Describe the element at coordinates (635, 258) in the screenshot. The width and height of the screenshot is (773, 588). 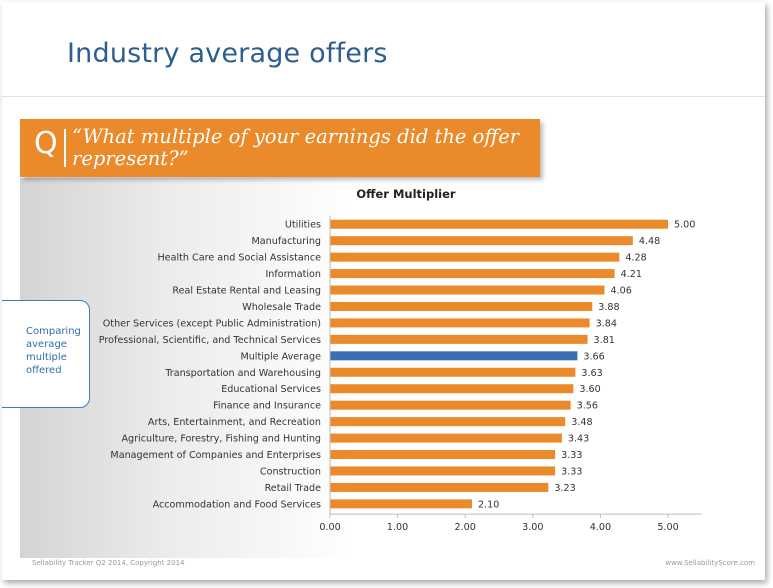
I see `value-label: 4.28` at that location.